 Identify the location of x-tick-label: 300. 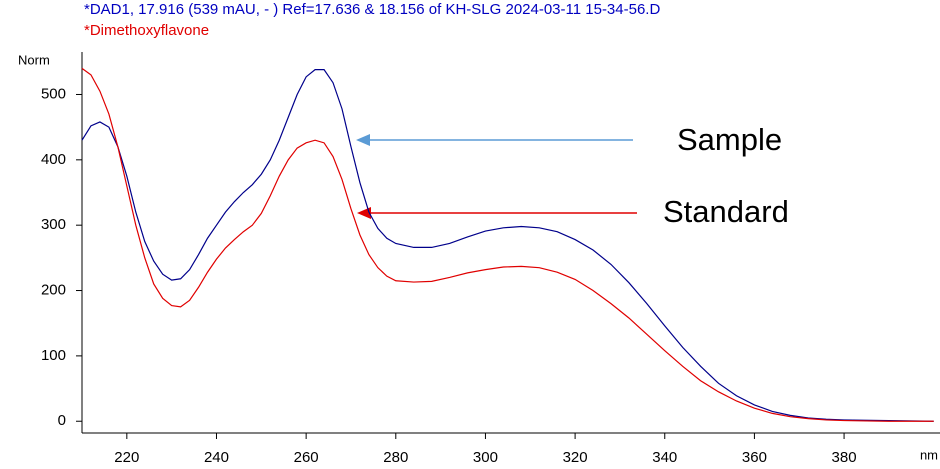
(485, 457).